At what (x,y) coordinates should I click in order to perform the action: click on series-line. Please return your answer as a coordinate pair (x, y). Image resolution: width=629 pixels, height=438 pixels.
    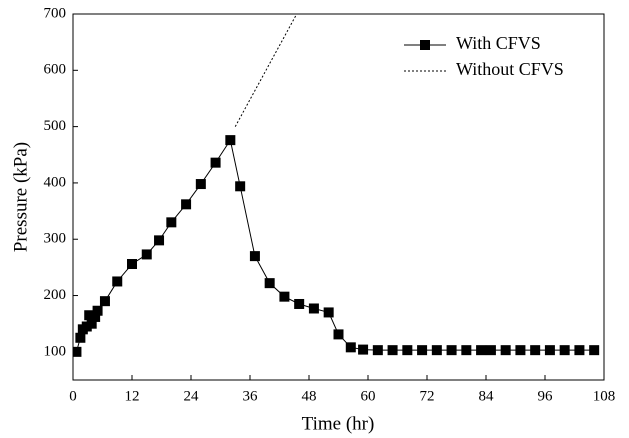
    Looking at the image, I should click on (266, 70).